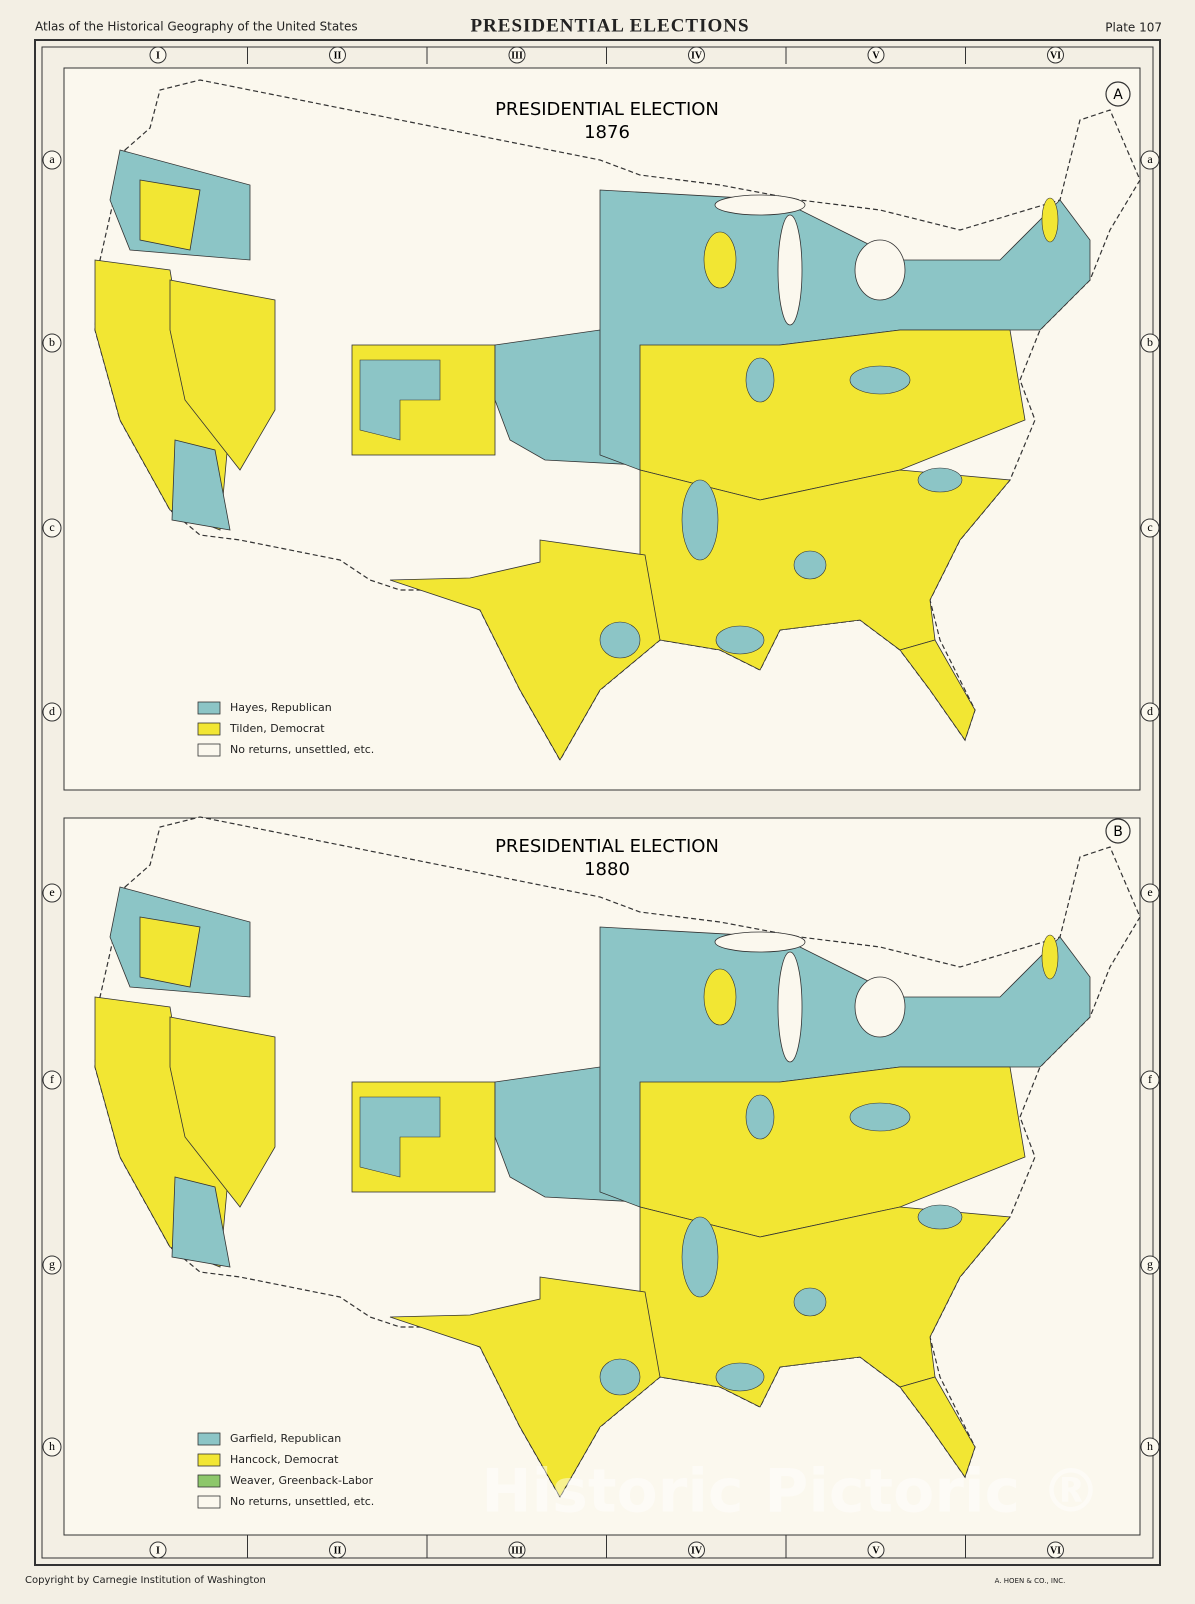 Image resolution: width=1195 pixels, height=1604 pixels. What do you see at coordinates (607, 132) in the screenshot?
I see `panel-year: 1876` at bounding box center [607, 132].